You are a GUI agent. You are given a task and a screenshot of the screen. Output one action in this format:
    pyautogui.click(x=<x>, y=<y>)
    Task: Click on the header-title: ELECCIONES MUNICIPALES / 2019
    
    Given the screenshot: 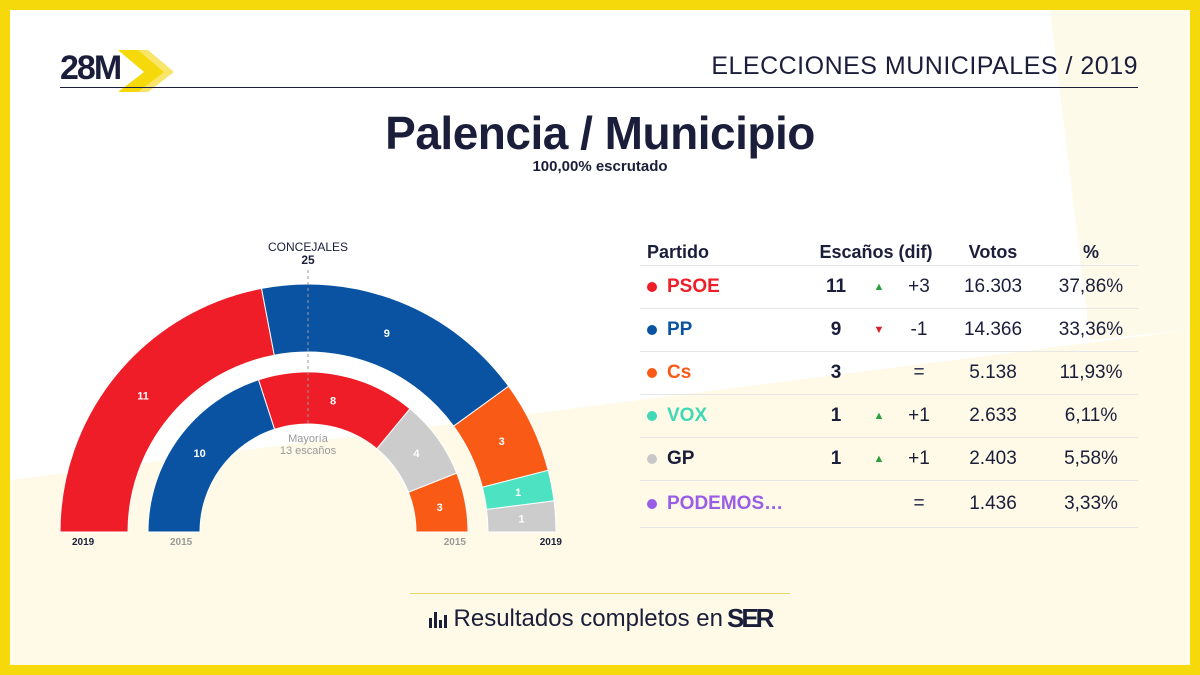 What is the action you would take?
    pyautogui.click(x=924, y=66)
    